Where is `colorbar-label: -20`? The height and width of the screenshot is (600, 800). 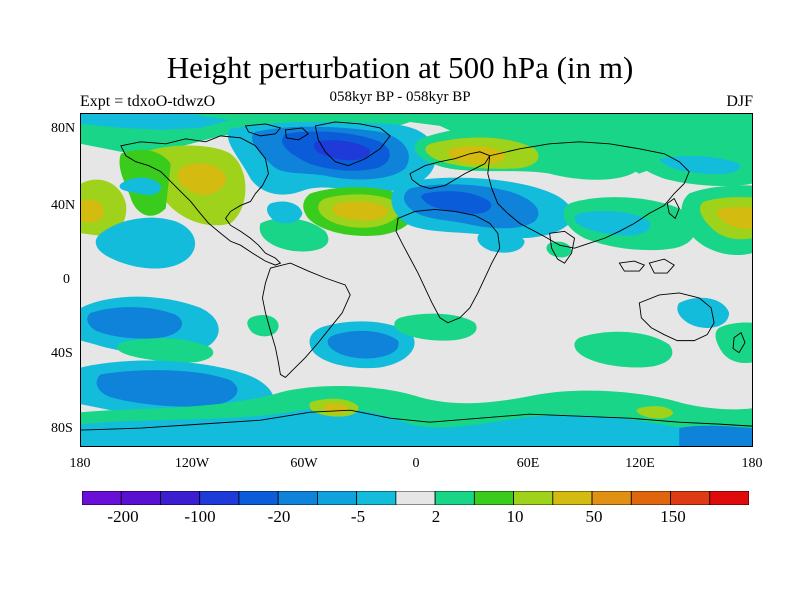 colorbar-label: -20 is located at coordinates (279, 516).